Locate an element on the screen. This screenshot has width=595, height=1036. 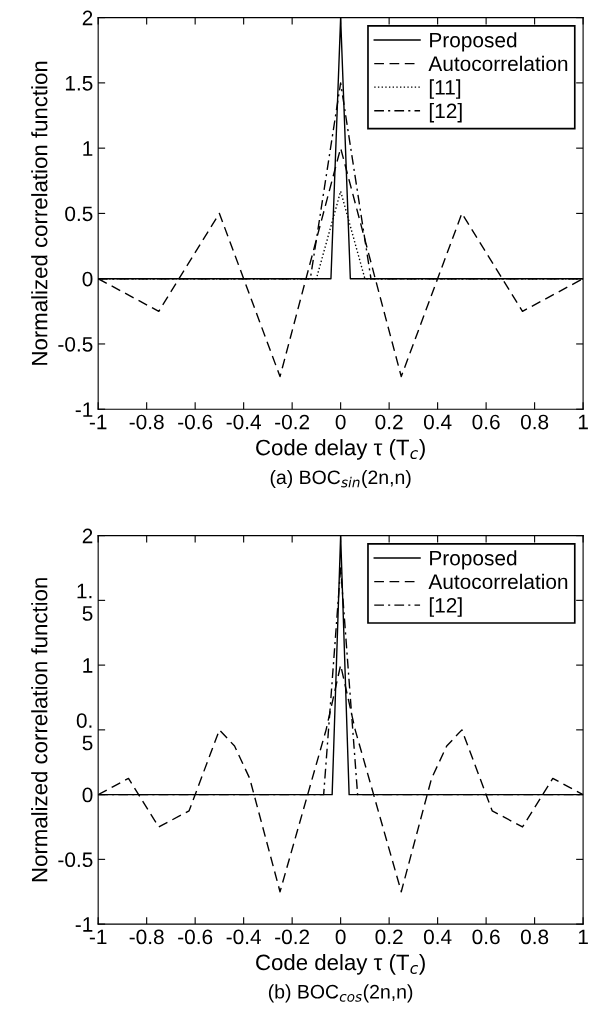
y-tick-label: 1. 5 is located at coordinates (85, 602).